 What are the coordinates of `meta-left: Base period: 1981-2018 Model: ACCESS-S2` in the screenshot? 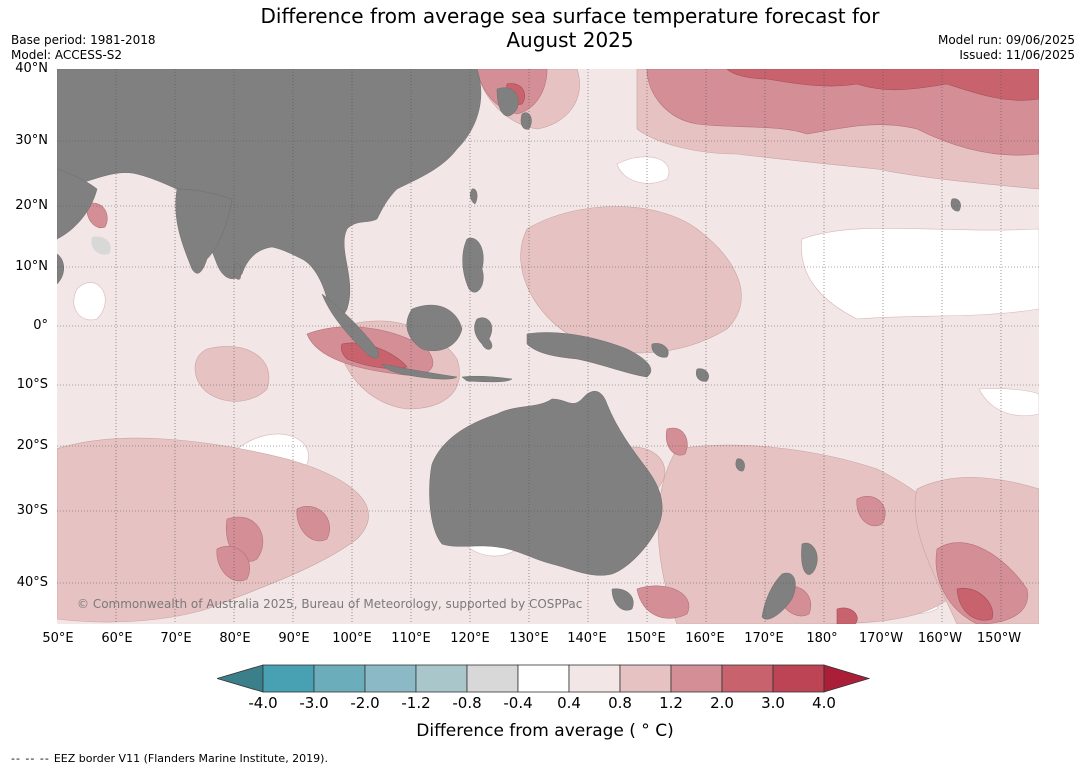 It's located at (83, 48).